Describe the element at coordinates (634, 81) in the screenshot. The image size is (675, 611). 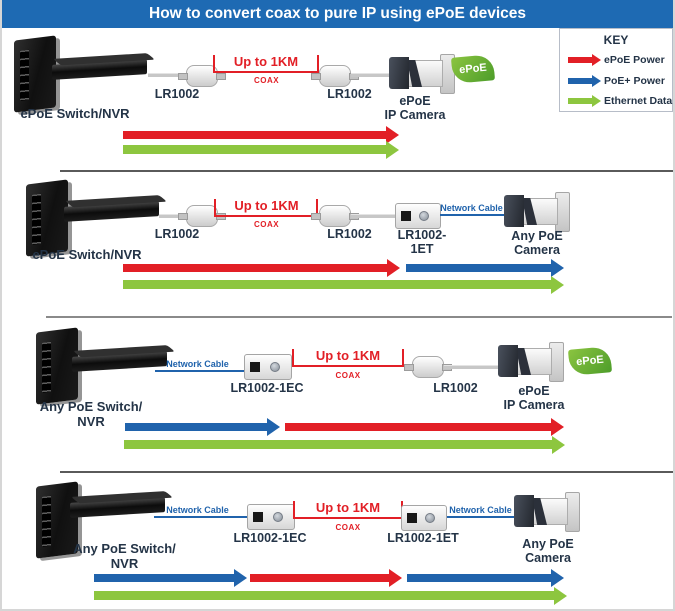
I see `key-item-label: PoE+ Power` at that location.